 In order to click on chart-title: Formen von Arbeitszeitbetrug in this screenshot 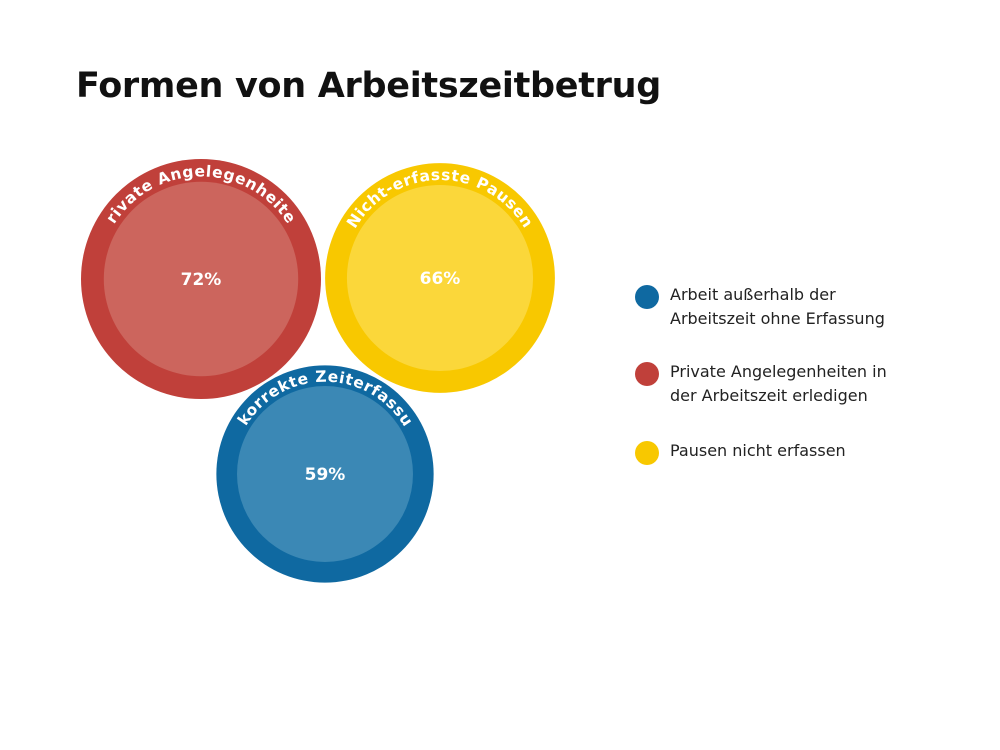, I will do `click(368, 86)`.